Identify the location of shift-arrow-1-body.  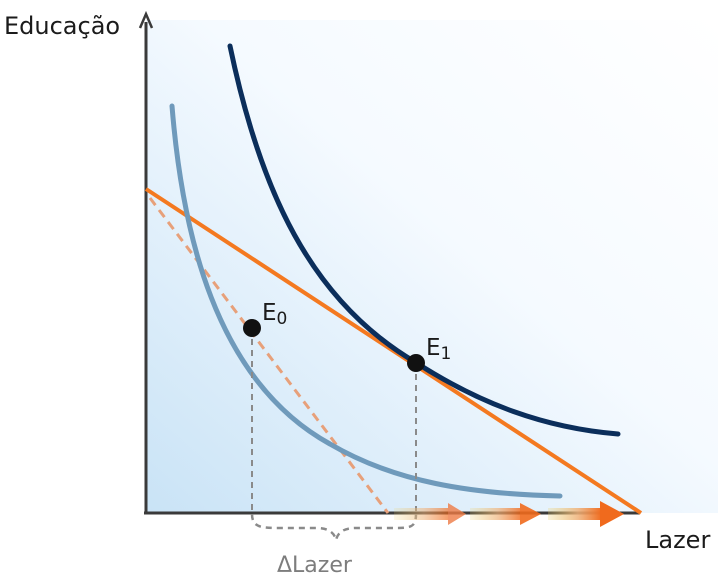
(421, 514).